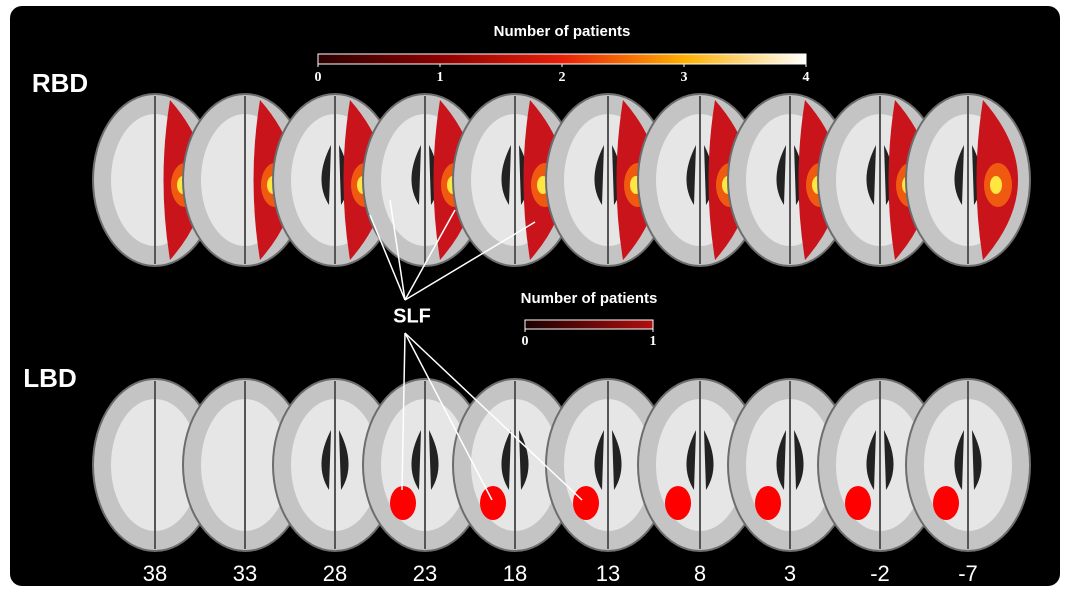 This screenshot has width=1065, height=590. What do you see at coordinates (968, 573) in the screenshot?
I see `slice-label: -7` at bounding box center [968, 573].